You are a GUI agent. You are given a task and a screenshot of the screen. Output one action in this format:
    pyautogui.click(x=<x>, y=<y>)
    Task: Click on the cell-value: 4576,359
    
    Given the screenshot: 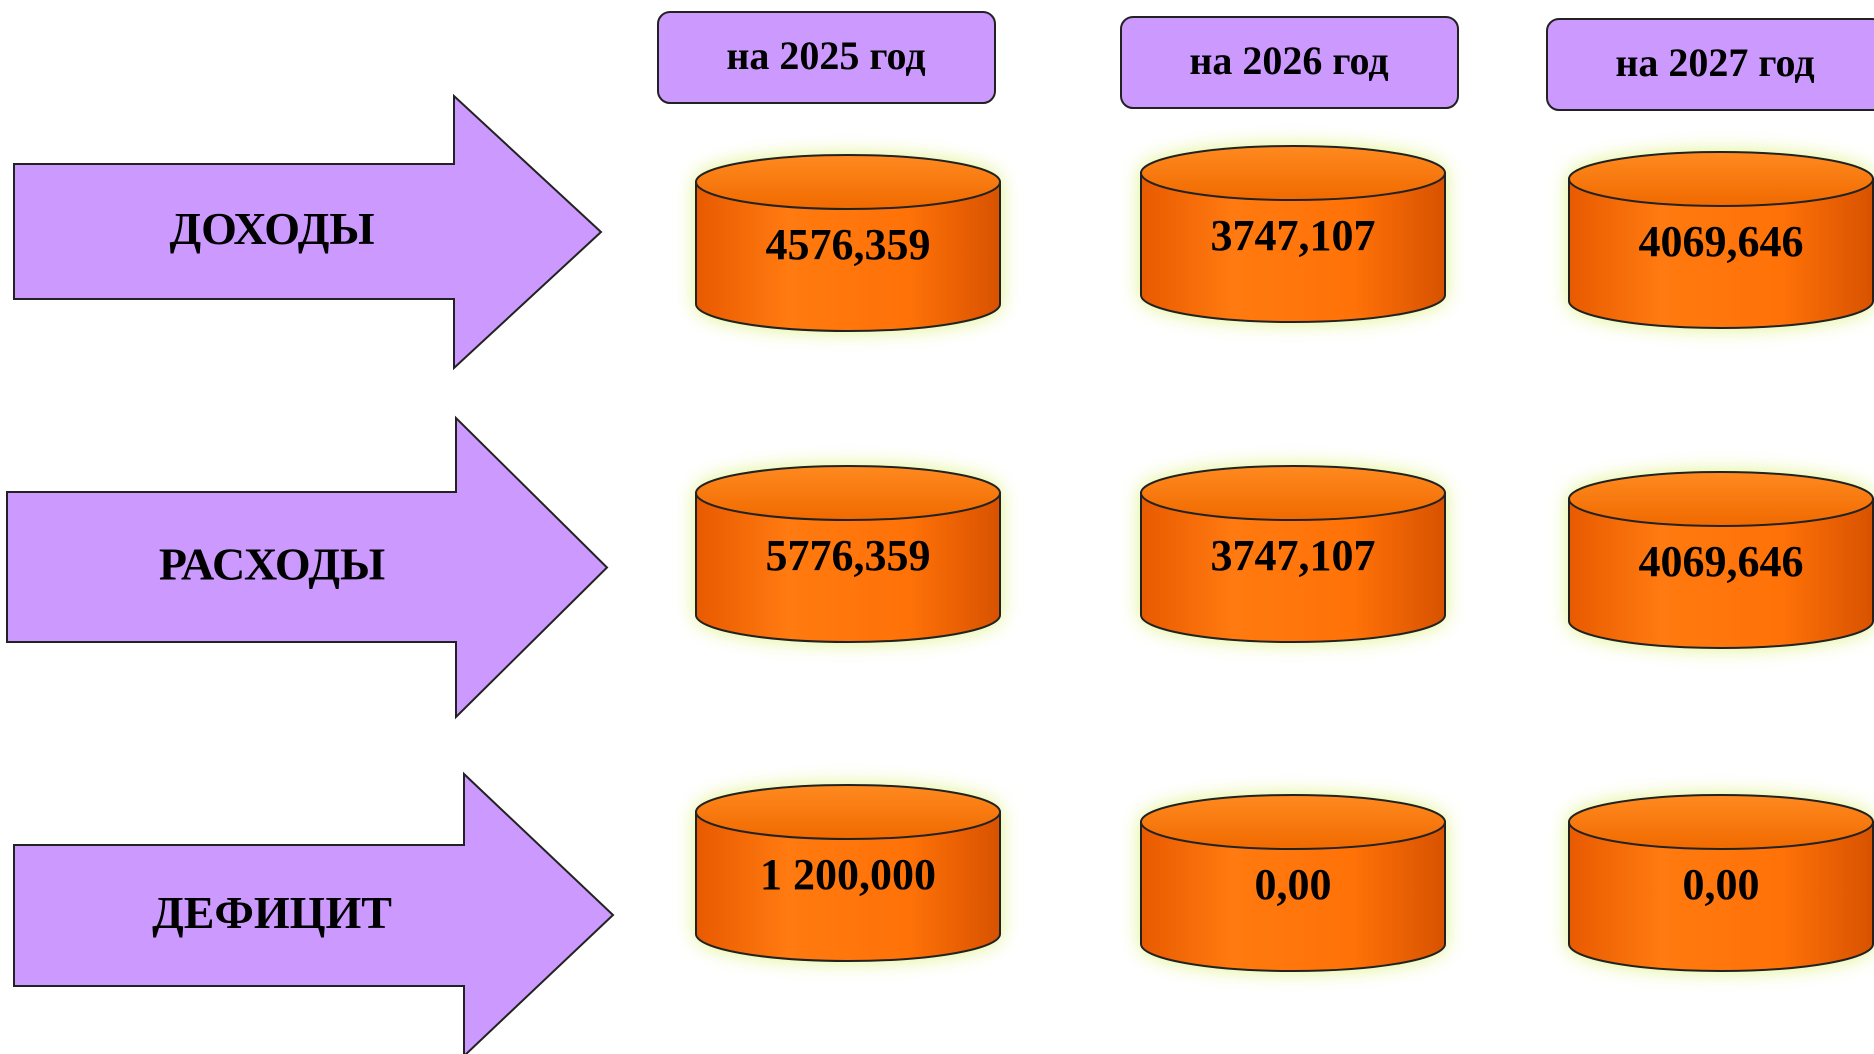 What is the action you would take?
    pyautogui.click(x=848, y=244)
    